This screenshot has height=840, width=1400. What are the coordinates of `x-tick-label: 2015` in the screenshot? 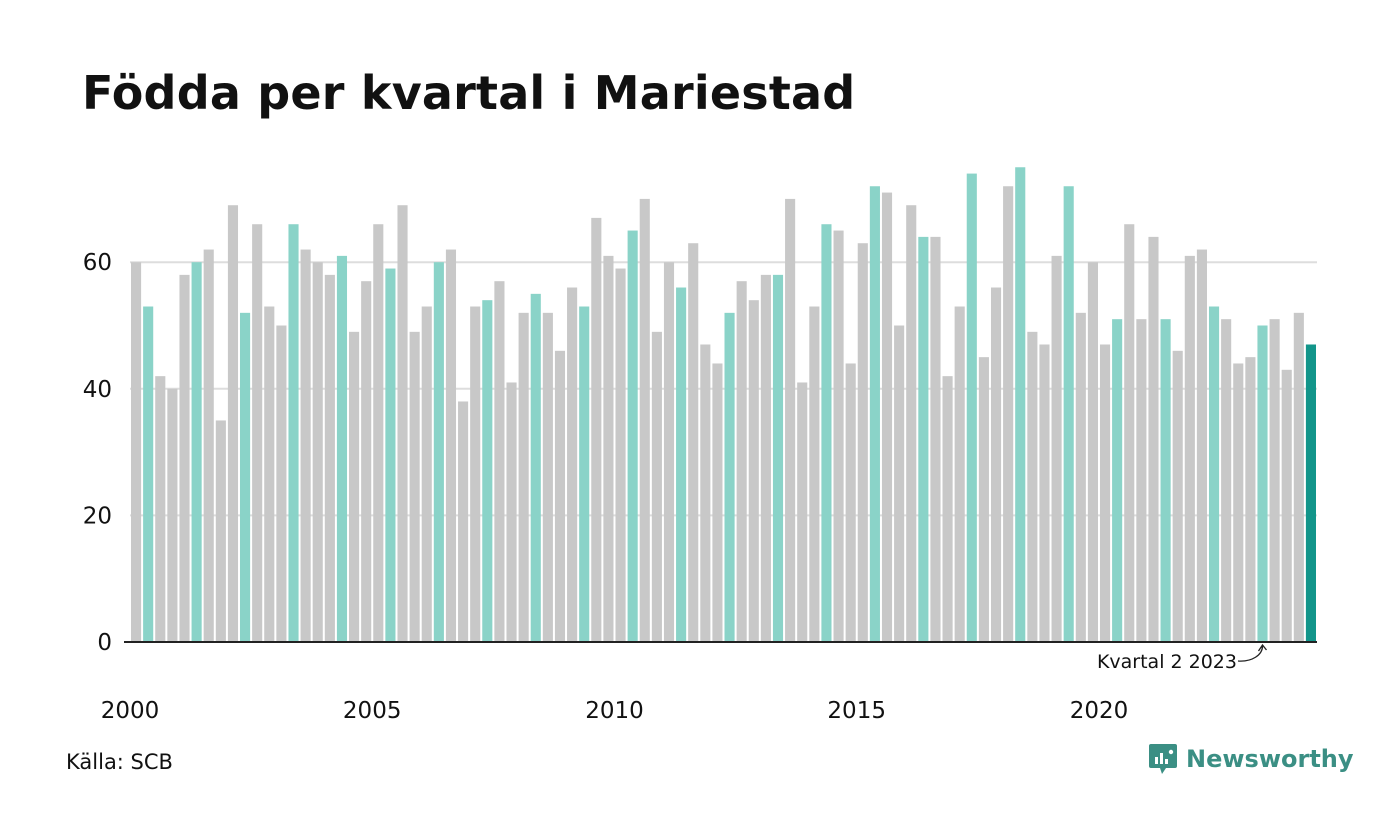 It's located at (856, 711).